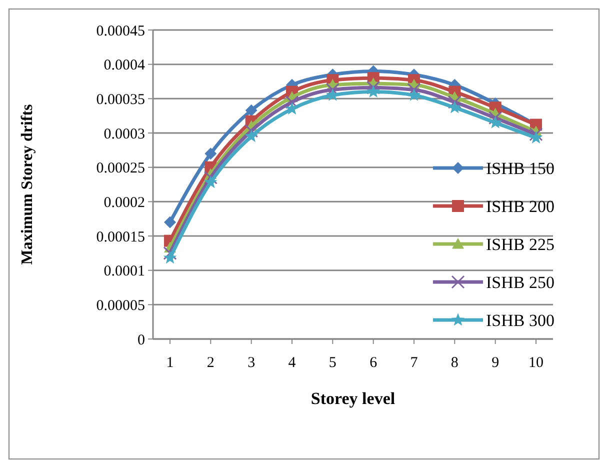 Image resolution: width=610 pixels, height=470 pixels. What do you see at coordinates (120, 31) in the screenshot?
I see `y-tick-label: 0.00045` at bounding box center [120, 31].